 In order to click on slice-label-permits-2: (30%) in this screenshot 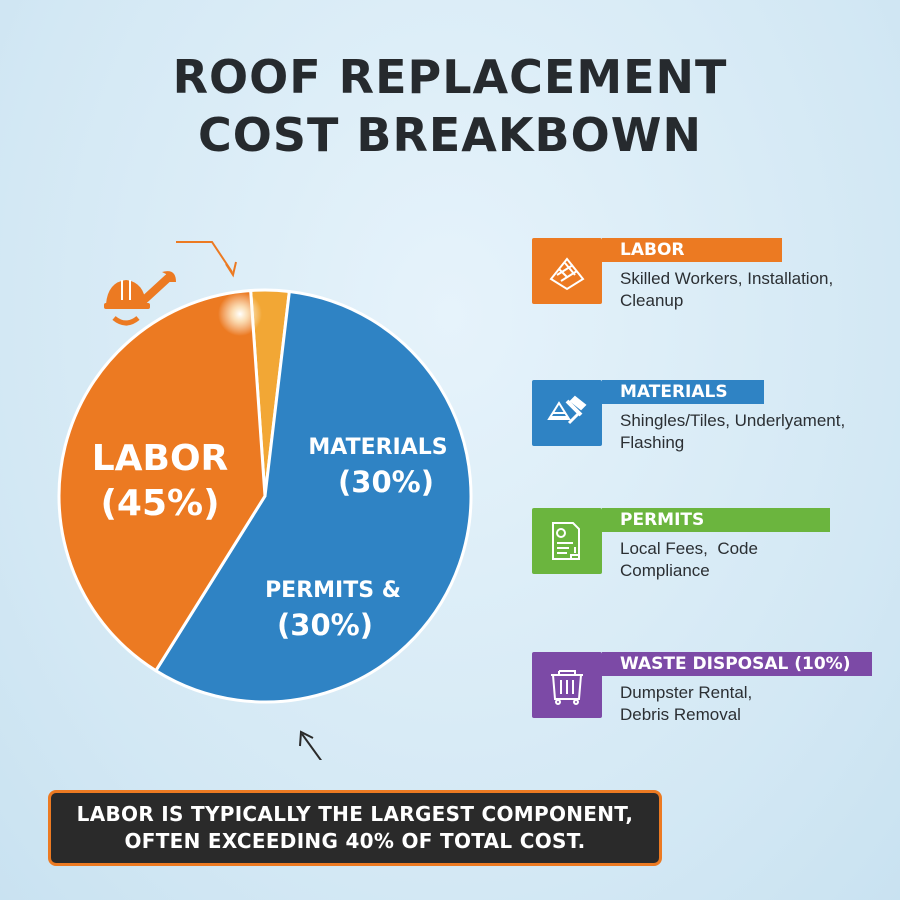, I will do `click(325, 625)`.